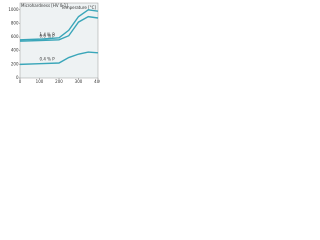  I want to click on series-label: 1.4 % P, so click(48, 34).